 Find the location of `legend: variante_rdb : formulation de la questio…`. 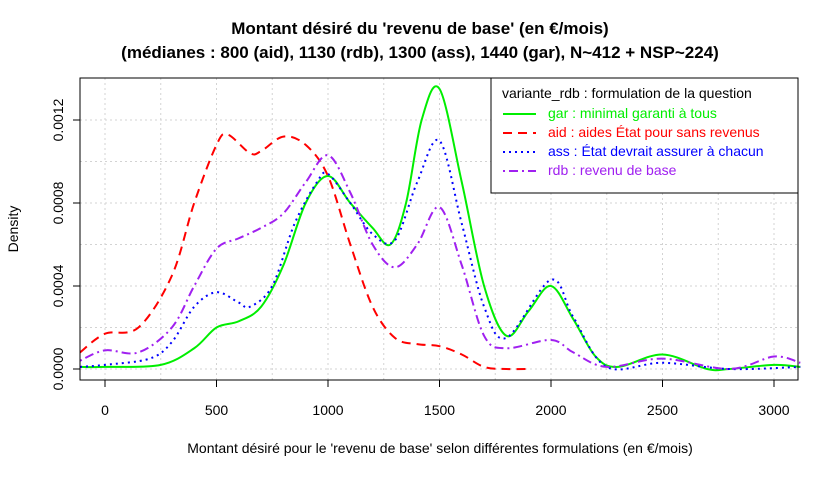

legend: variante_rdb : formulation de la questio… is located at coordinates (644, 135).